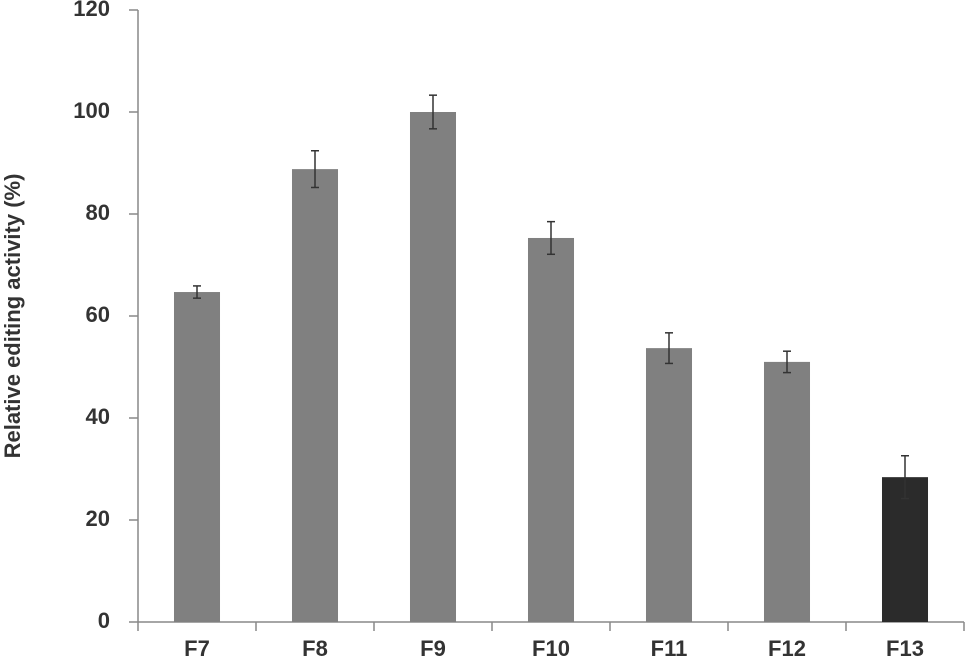  What do you see at coordinates (98, 416) in the screenshot?
I see `y-tick-label: 40` at bounding box center [98, 416].